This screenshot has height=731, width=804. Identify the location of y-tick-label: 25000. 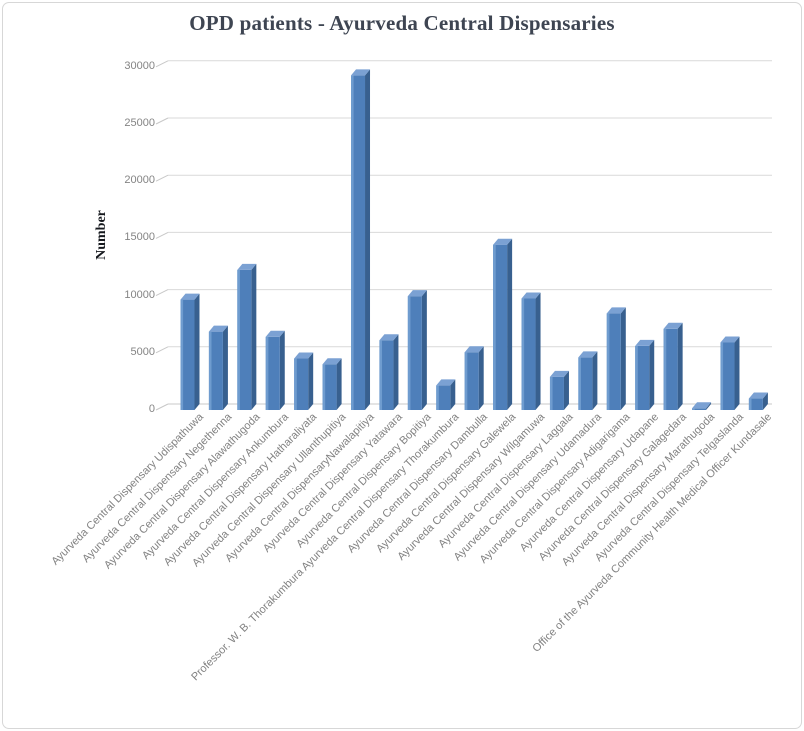
(139, 123).